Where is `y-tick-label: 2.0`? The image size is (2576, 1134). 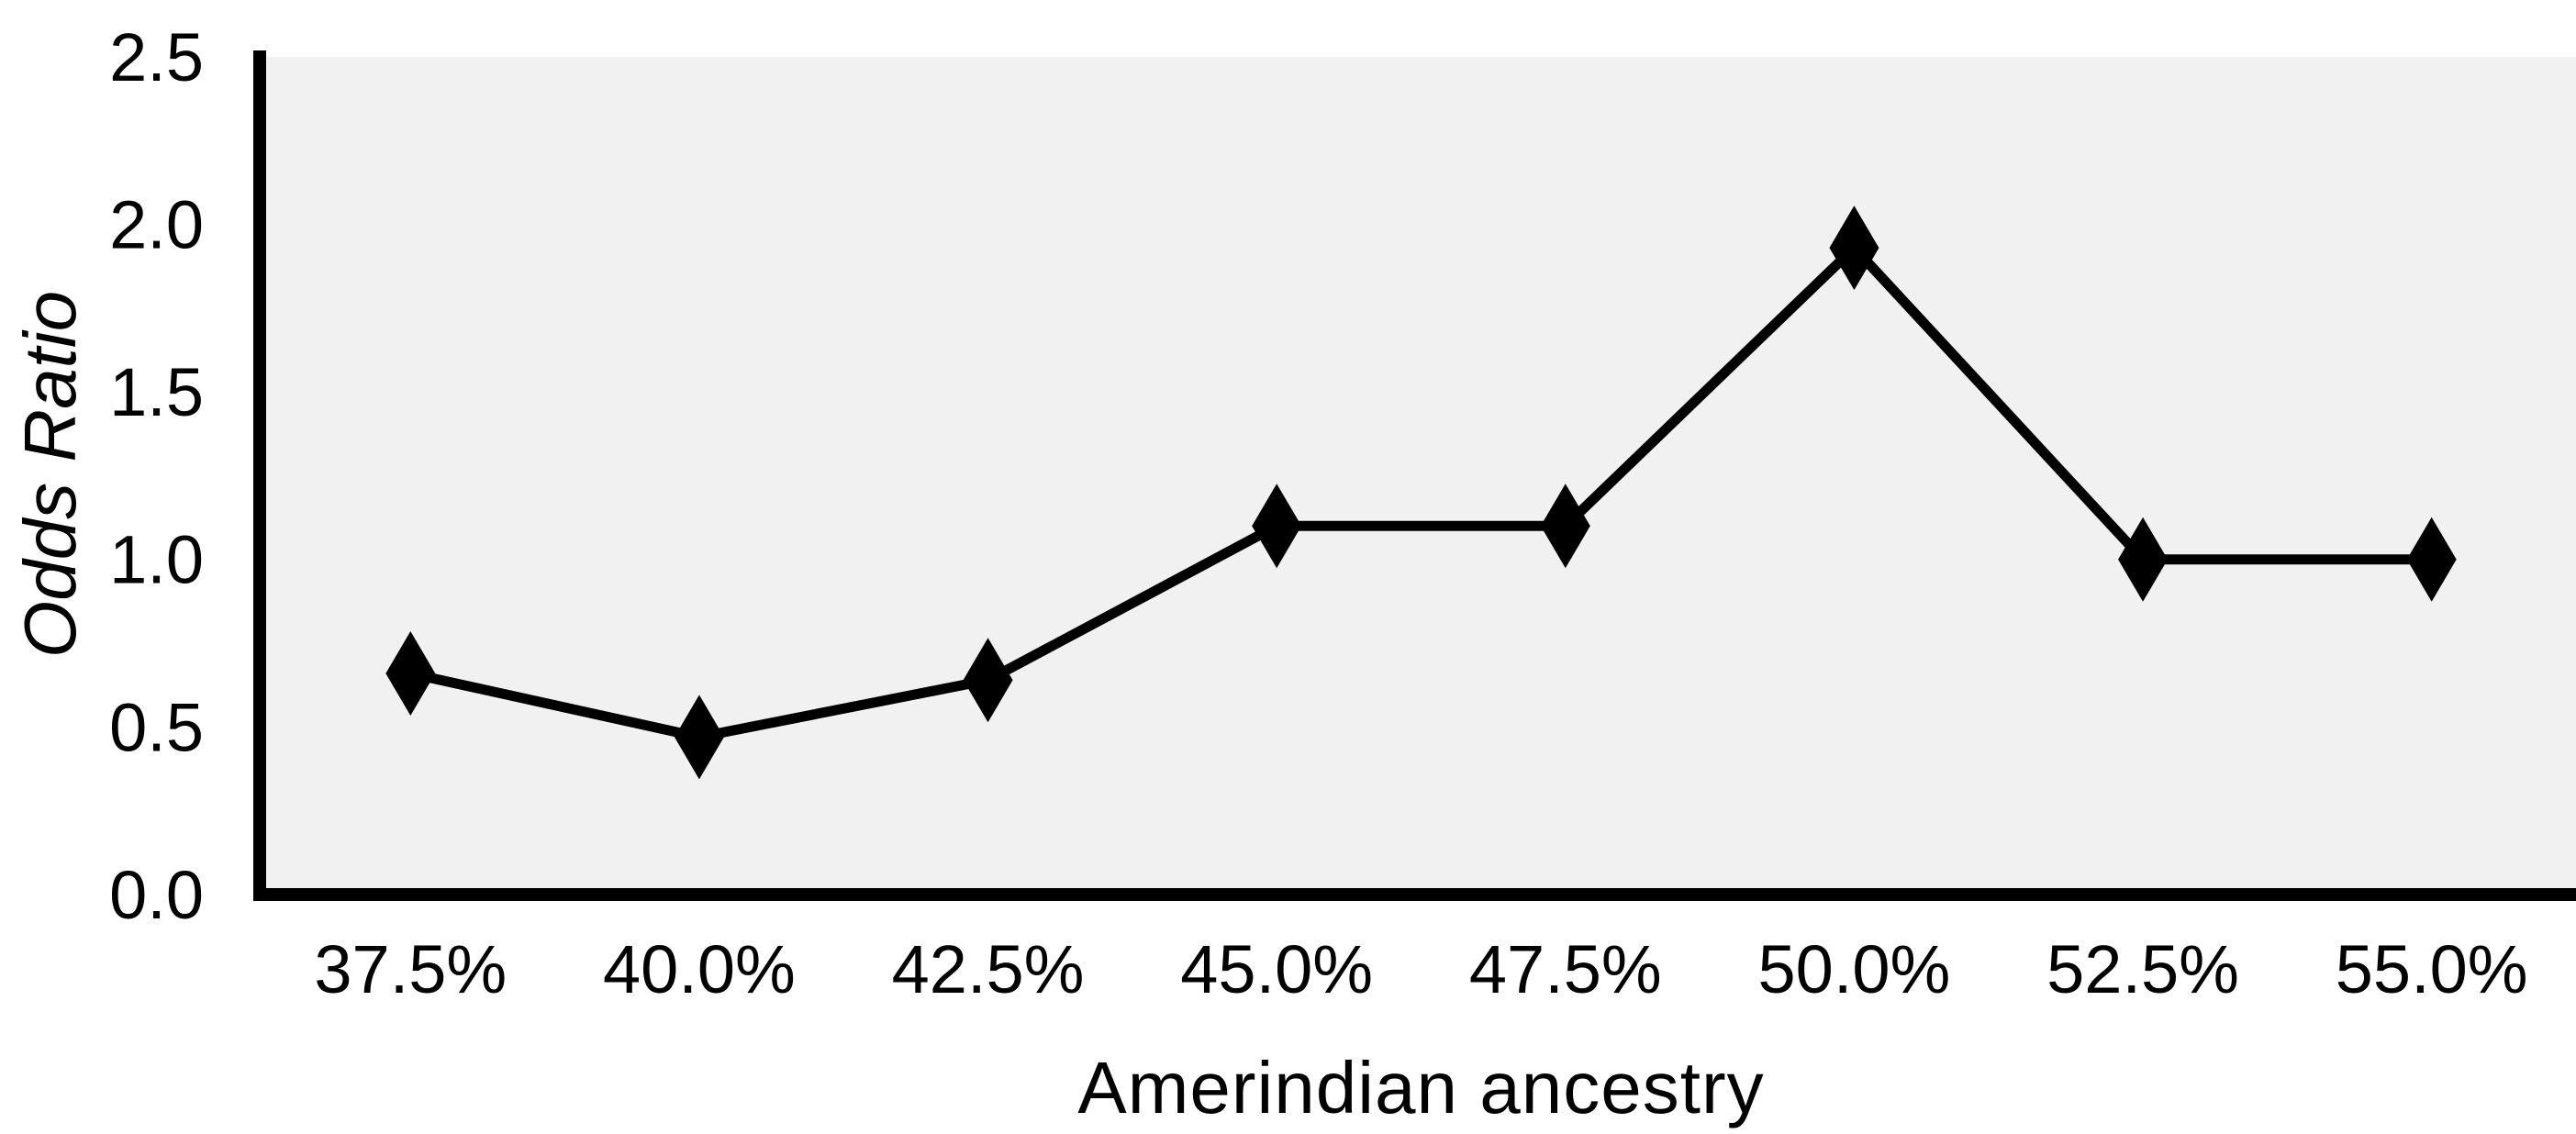
y-tick-label: 2.0 is located at coordinates (156, 225).